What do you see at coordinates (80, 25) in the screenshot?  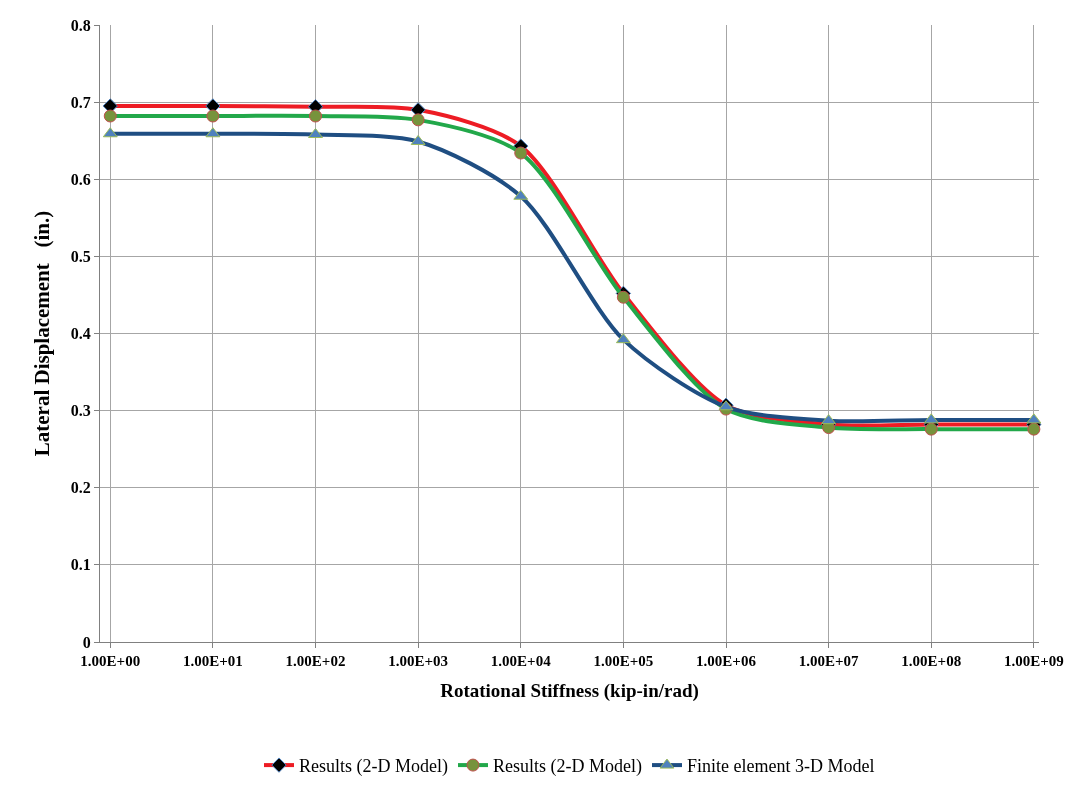 I see `y-tick-label: 0.8` at bounding box center [80, 25].